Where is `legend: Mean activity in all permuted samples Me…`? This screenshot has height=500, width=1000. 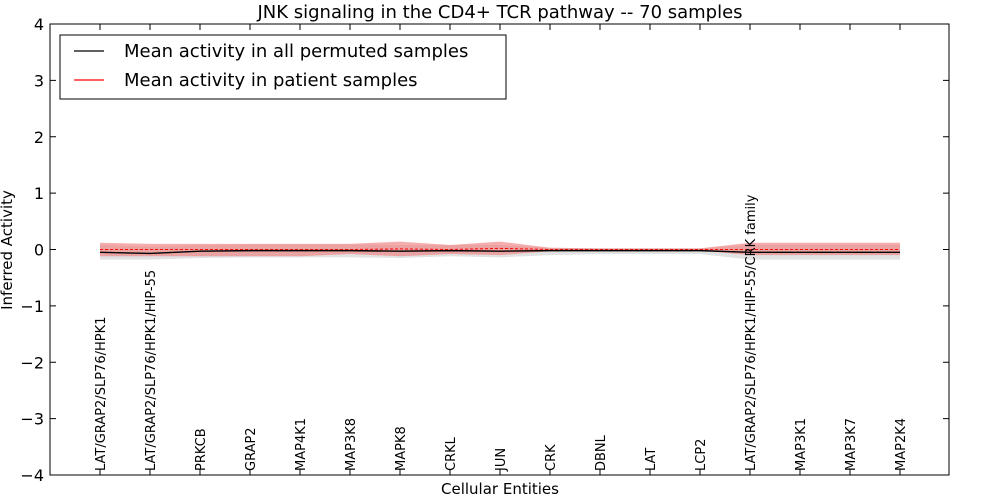 legend: Mean activity in all permuted samples Me… is located at coordinates (283, 67).